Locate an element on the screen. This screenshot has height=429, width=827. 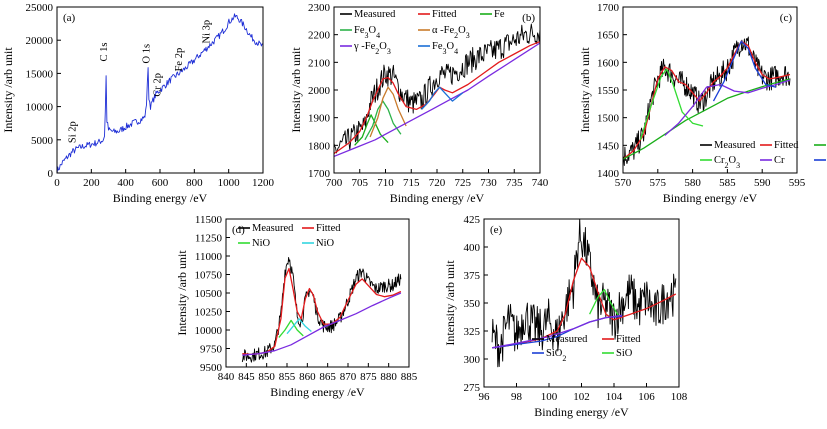
x-tick-label: 840 is located at coordinates (226, 377).